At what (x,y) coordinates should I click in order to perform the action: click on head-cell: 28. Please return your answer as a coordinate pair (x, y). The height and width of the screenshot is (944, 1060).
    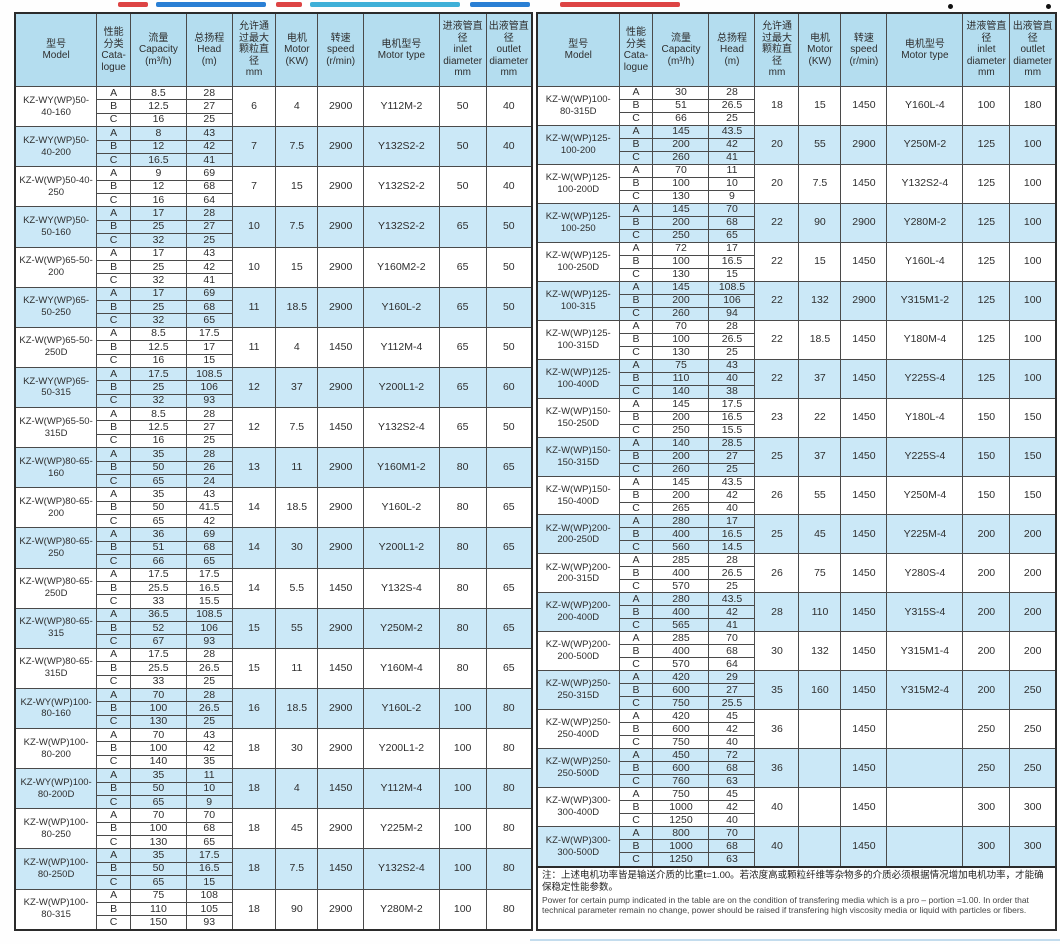
    Looking at the image, I should click on (209, 655).